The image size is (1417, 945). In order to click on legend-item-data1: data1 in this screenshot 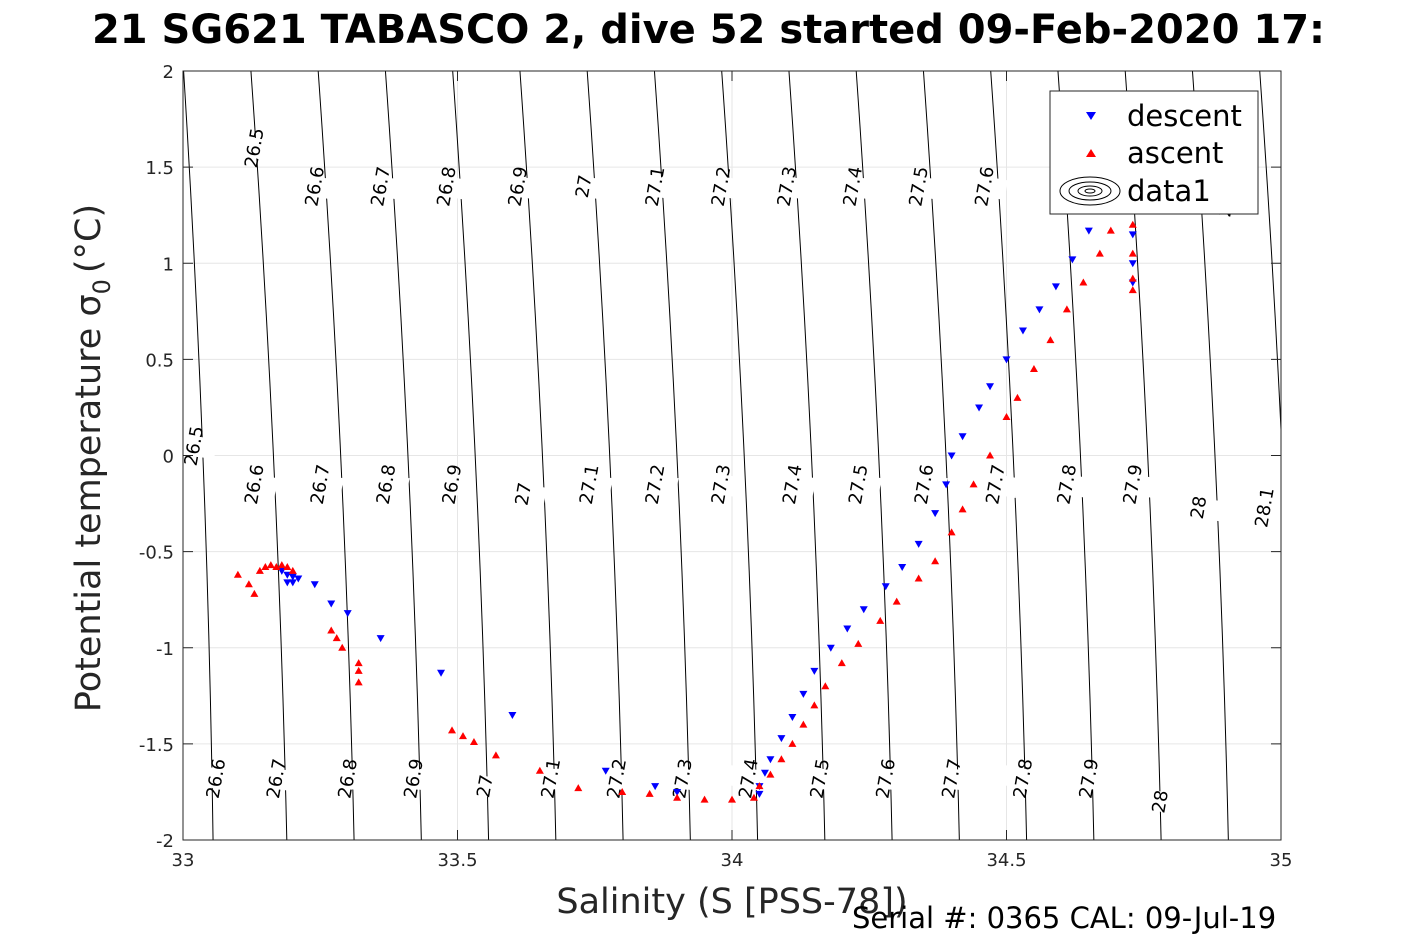, I will do `click(1135, 191)`.